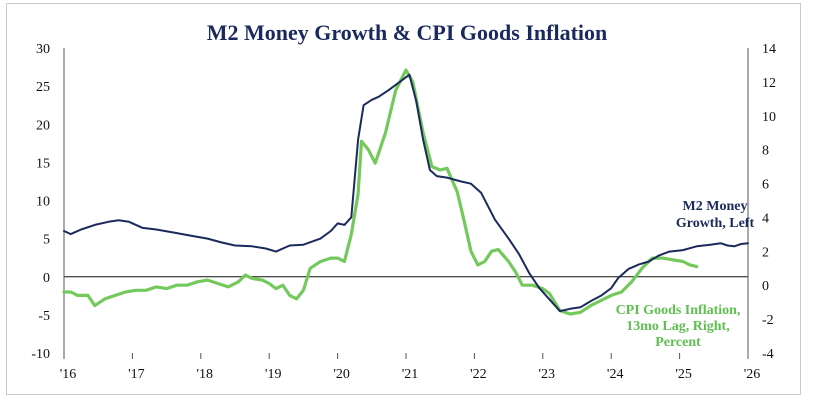  I want to click on m2-series-label: M2 Money Growth, Left, so click(715, 215).